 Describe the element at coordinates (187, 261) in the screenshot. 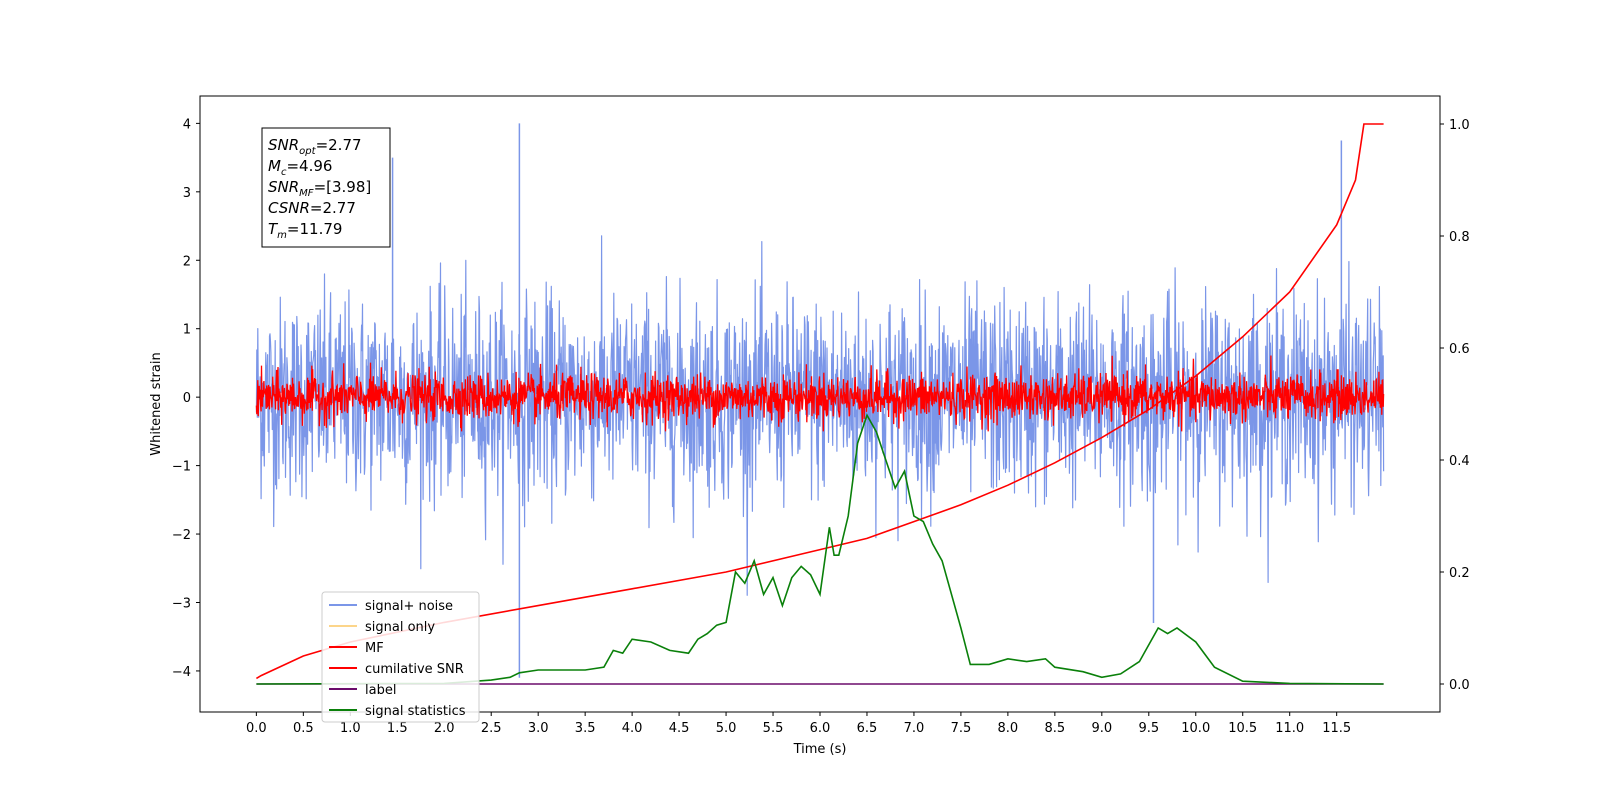

I see `y-left-tick-label: 2` at that location.